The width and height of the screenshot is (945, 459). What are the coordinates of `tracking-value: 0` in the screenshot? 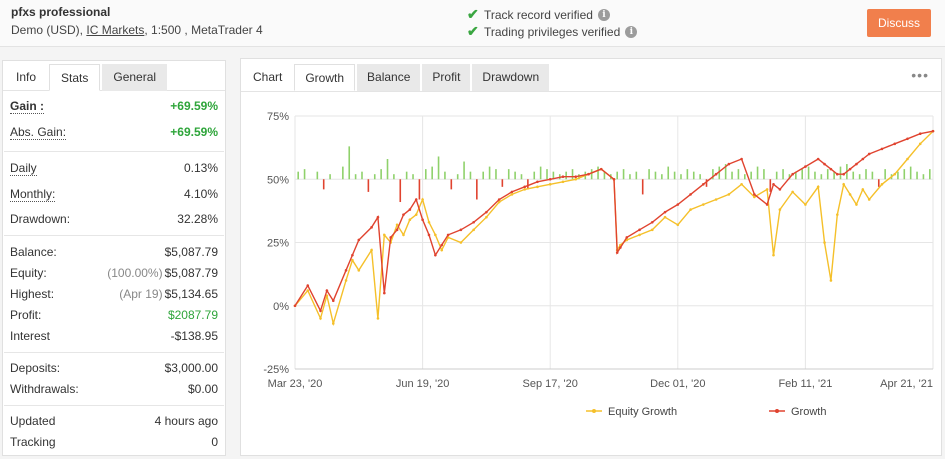 It's located at (214, 442).